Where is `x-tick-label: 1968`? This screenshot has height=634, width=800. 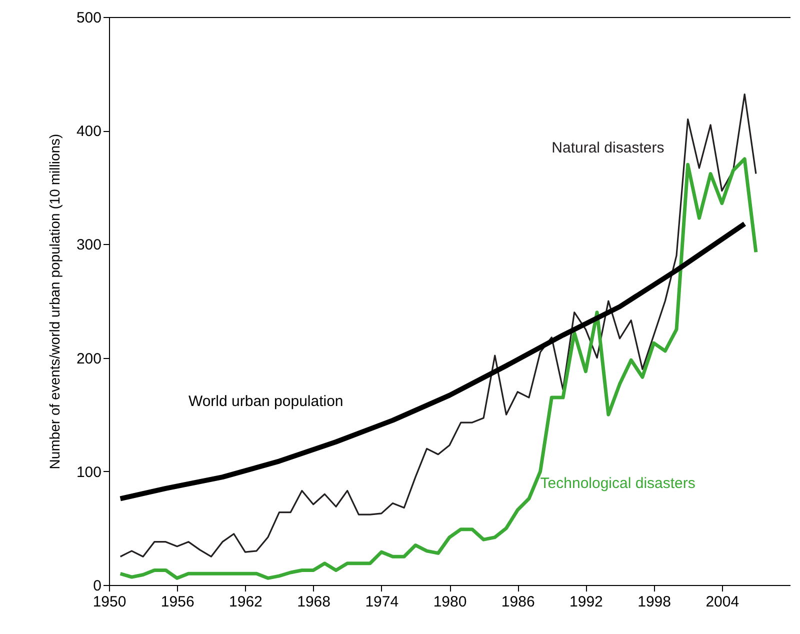
x-tick-label: 1968 is located at coordinates (313, 602).